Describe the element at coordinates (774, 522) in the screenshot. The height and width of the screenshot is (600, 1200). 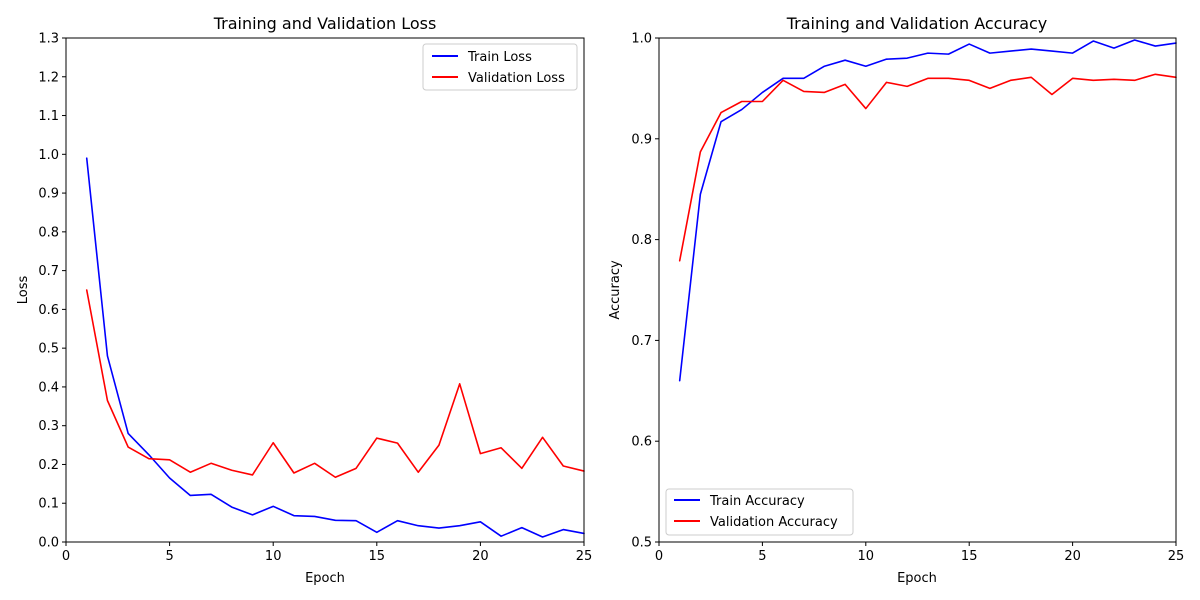
I see `legend-label-validation-accuracy: Validation Accuracy` at that location.